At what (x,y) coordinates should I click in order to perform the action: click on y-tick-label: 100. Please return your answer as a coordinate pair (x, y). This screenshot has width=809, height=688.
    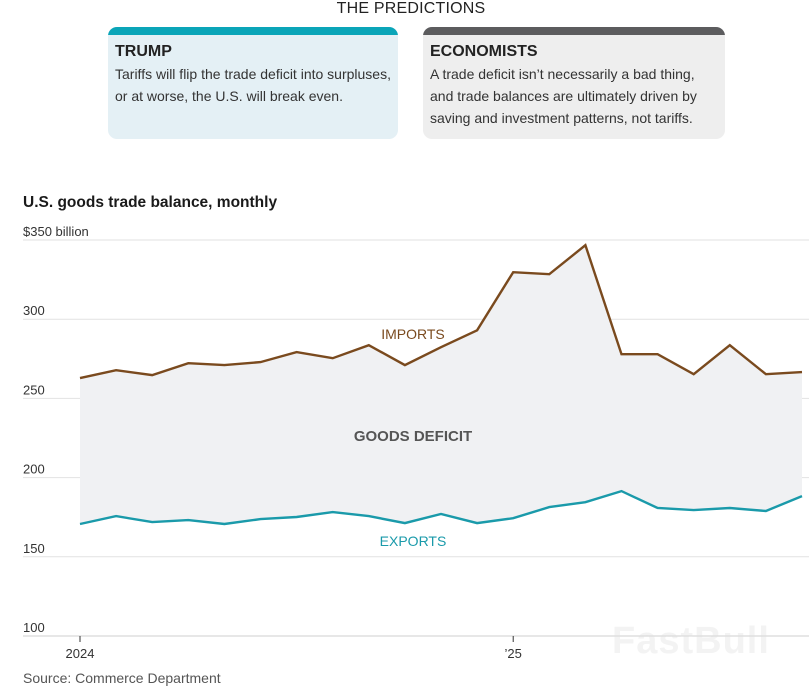
    Looking at the image, I should click on (34, 627).